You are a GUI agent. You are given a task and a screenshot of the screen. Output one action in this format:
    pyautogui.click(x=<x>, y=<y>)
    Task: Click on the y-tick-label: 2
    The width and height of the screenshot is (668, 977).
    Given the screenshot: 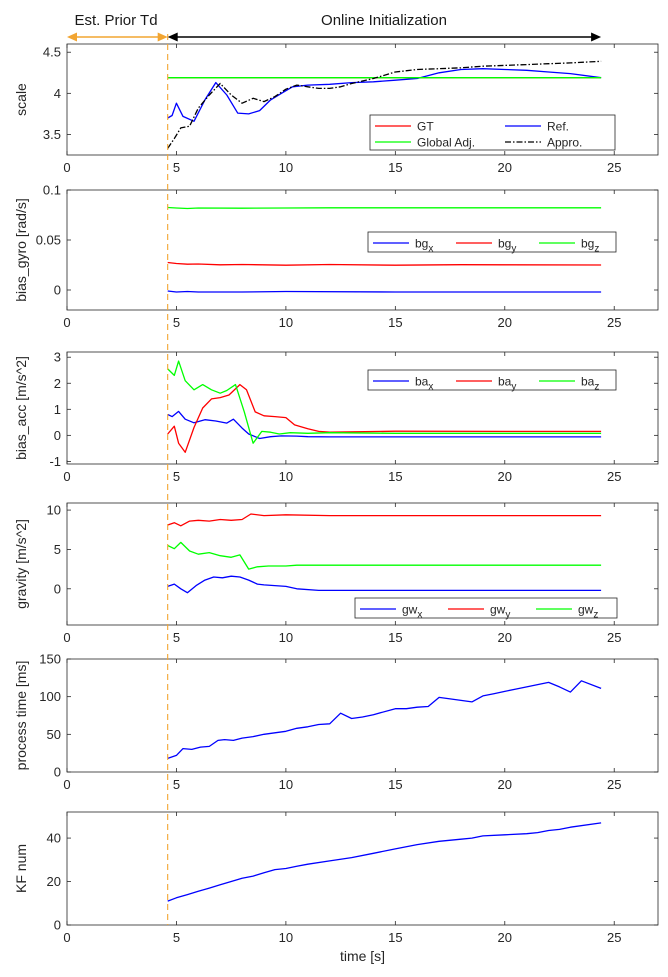 What is the action you would take?
    pyautogui.click(x=57, y=383)
    